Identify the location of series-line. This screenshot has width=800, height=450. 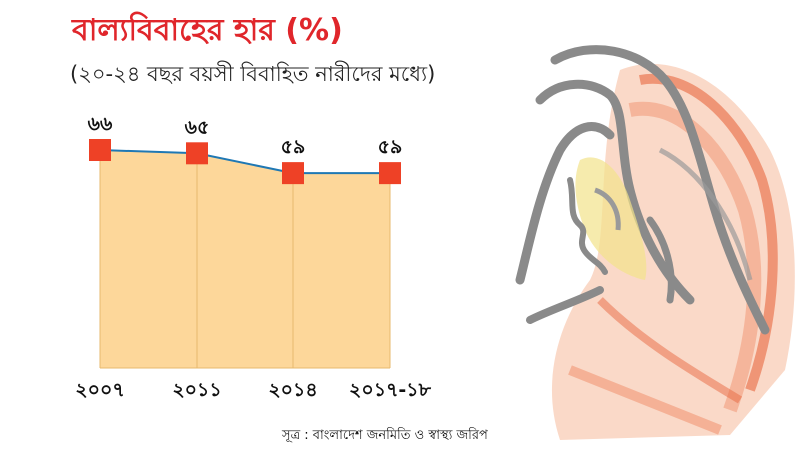
(244, 162).